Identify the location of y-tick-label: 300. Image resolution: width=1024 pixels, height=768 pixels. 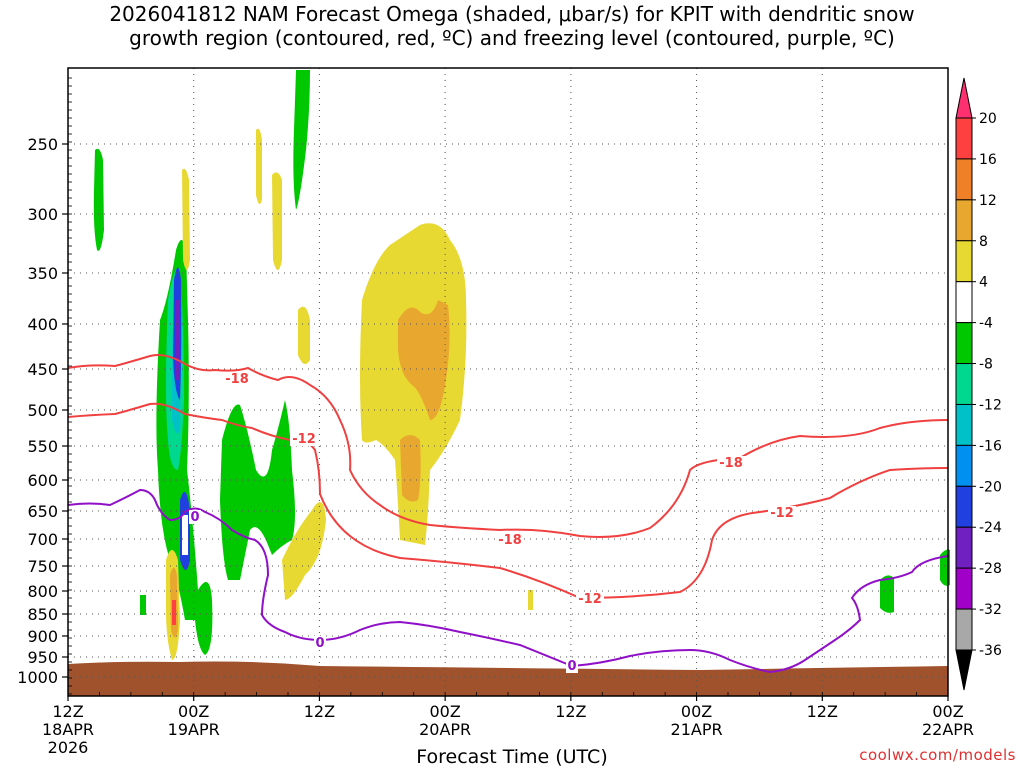
(42, 214).